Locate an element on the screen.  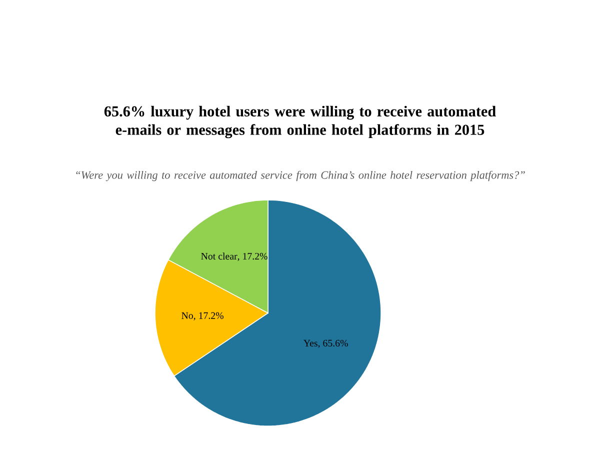
slice-label: No is located at coordinates (187, 315).